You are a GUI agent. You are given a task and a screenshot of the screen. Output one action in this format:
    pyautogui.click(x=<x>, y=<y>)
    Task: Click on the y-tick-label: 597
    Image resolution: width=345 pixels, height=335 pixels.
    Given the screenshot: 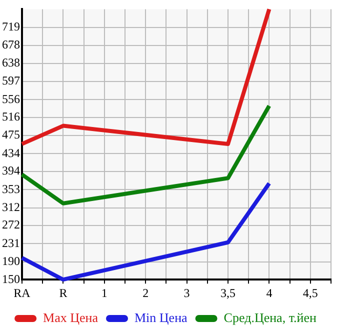 What is the action you would take?
    pyautogui.click(x=11, y=81)
    